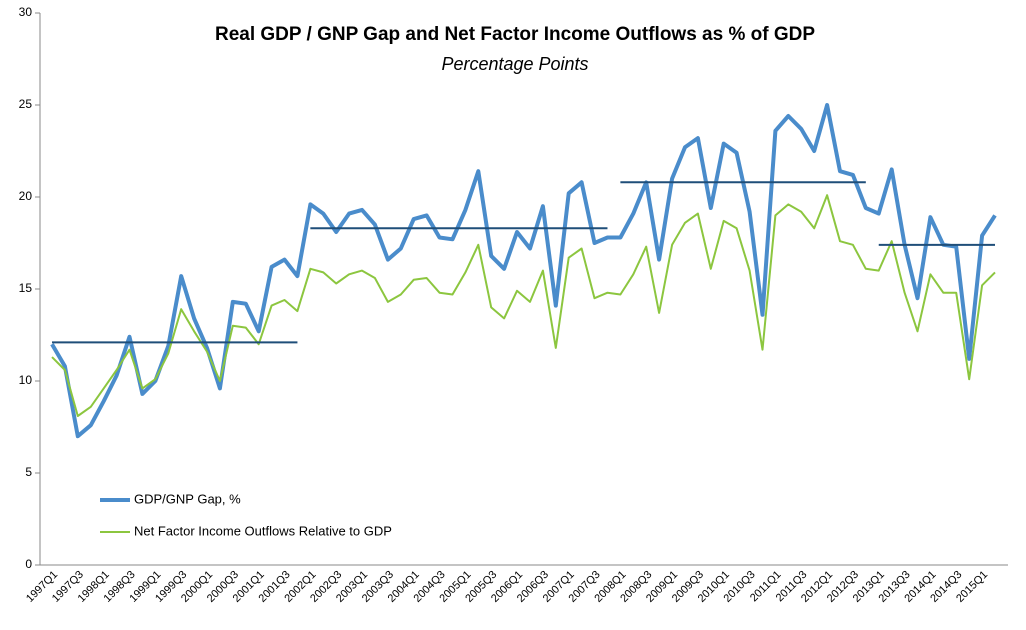  What do you see at coordinates (26, 380) in the screenshot?
I see `y-tick-label: 10` at bounding box center [26, 380].